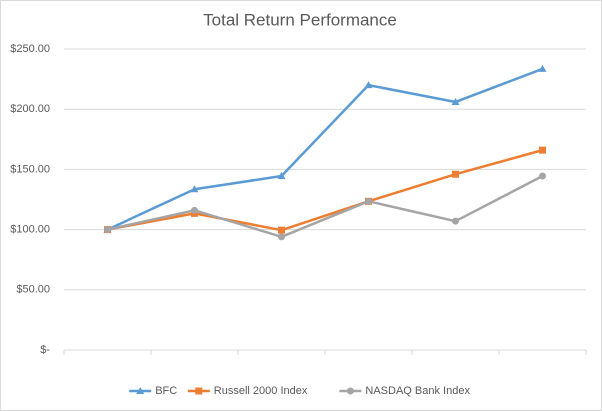 The image size is (602, 411). I want to click on y-tick-label: $150.00, so click(30, 169).